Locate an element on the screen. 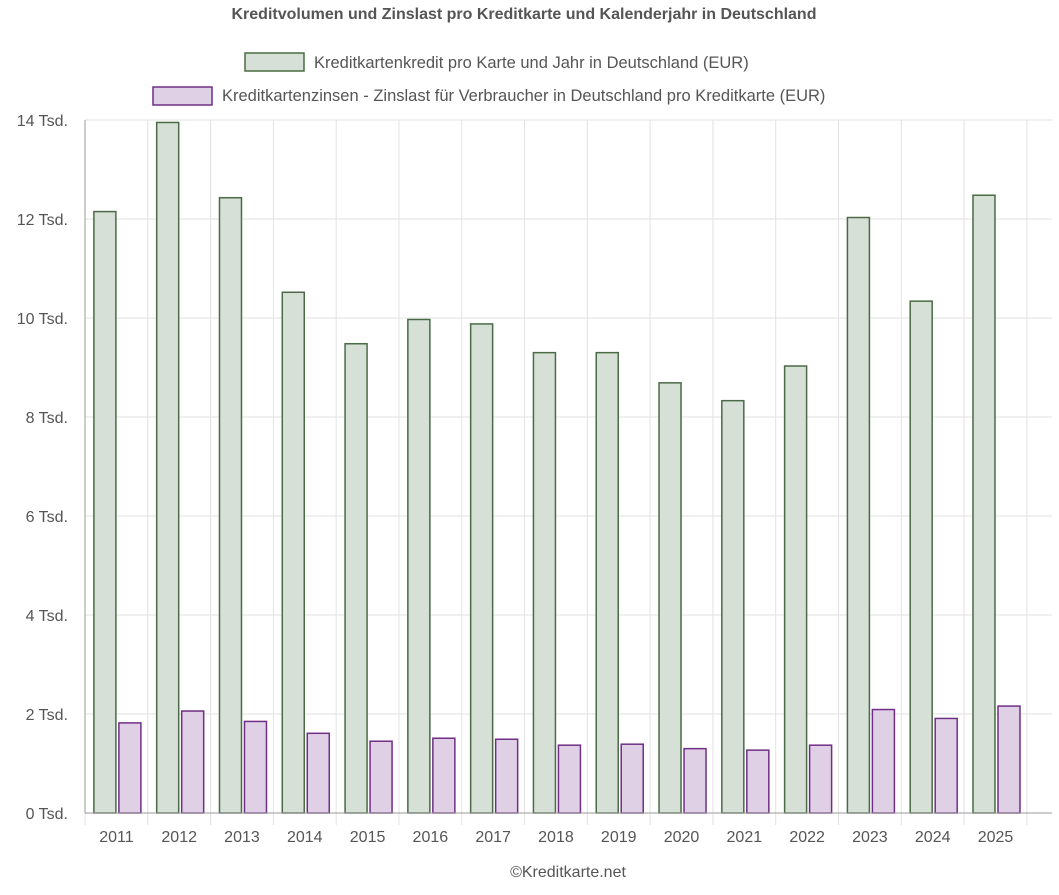  bar-interest-2017 is located at coordinates (506, 776).